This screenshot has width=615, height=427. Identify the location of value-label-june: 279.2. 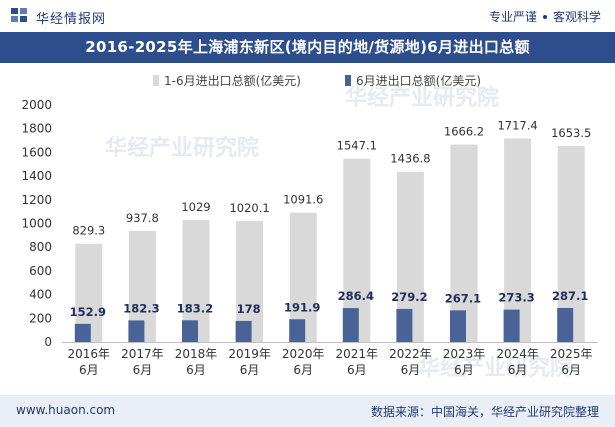
(409, 297).